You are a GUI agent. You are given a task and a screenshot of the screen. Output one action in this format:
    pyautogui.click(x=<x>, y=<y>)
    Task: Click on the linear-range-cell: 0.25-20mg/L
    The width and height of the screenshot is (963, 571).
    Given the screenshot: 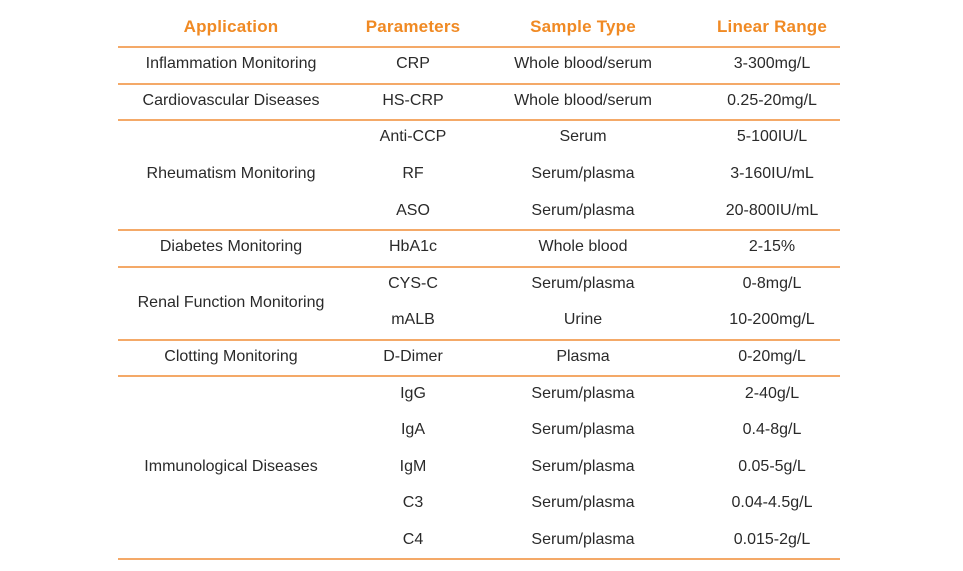 What is the action you would take?
    pyautogui.click(x=772, y=100)
    